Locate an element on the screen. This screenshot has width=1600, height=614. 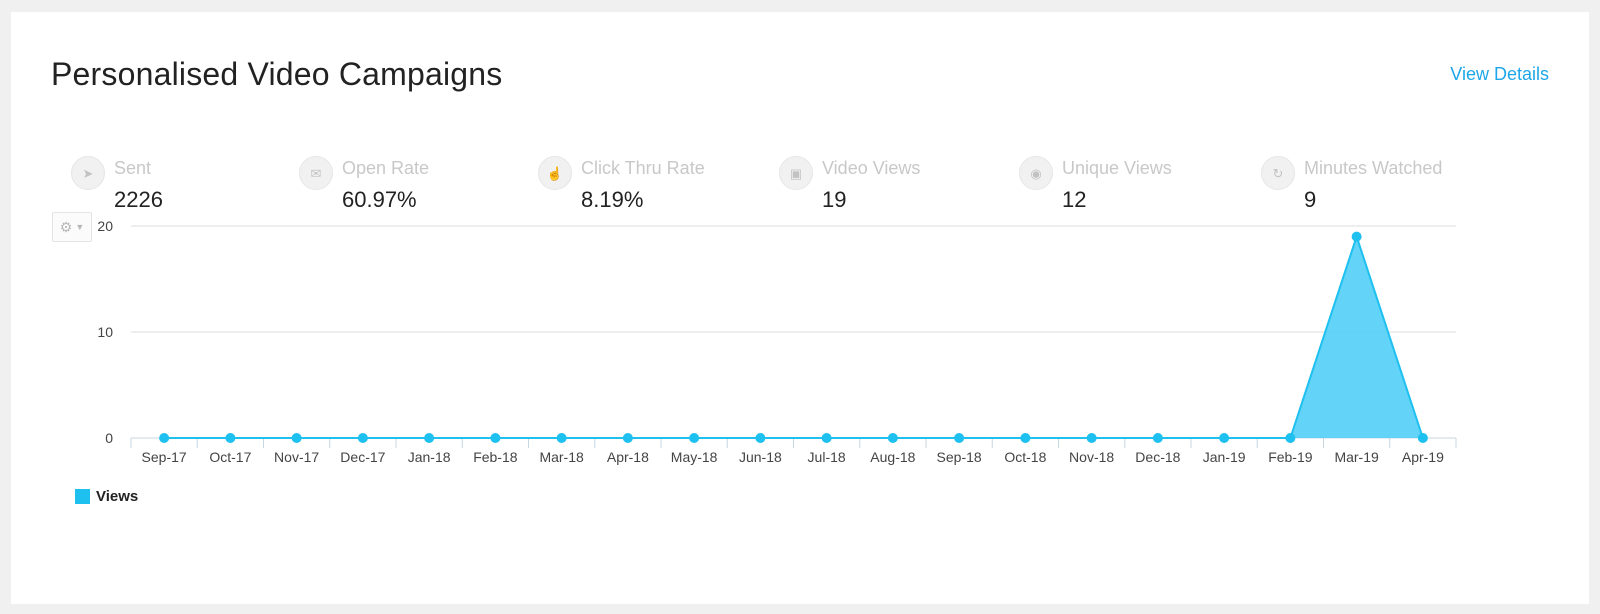
page-title: Personalised Video Campaigns is located at coordinates (277, 74).